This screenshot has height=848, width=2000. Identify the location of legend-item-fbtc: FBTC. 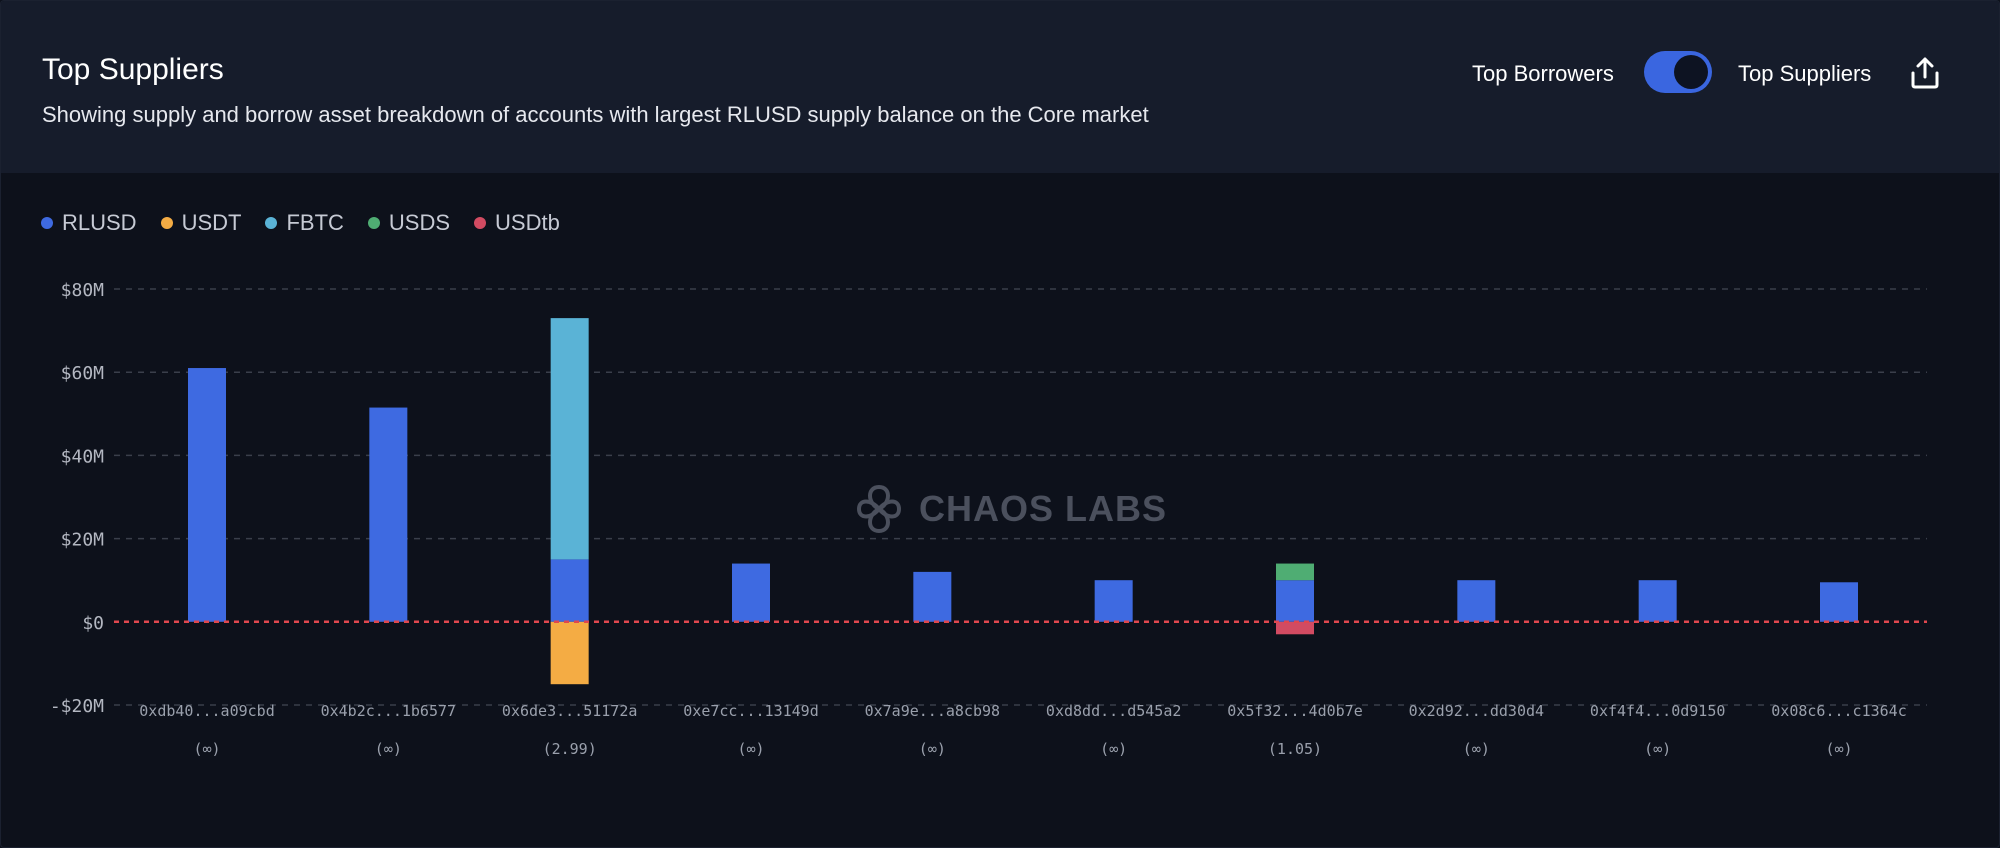
(304, 223).